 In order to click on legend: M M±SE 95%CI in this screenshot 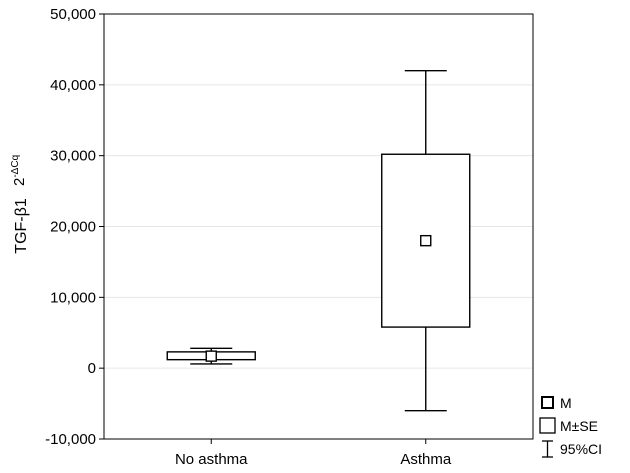, I will do `click(570, 426)`.